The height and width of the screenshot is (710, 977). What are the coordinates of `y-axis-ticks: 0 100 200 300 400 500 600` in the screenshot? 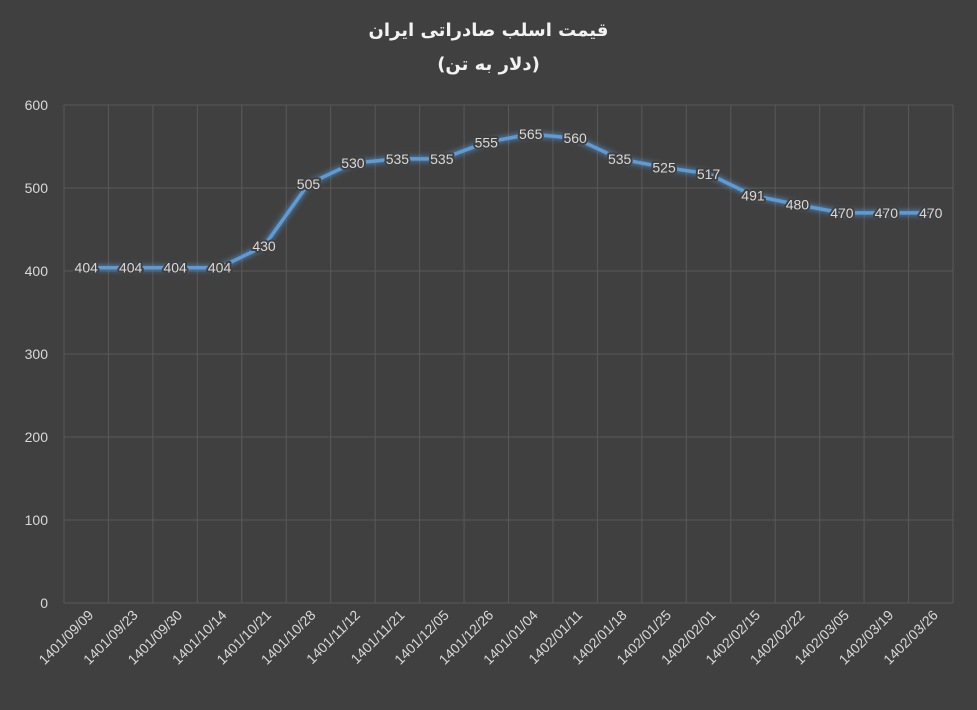 It's located at (37, 354).